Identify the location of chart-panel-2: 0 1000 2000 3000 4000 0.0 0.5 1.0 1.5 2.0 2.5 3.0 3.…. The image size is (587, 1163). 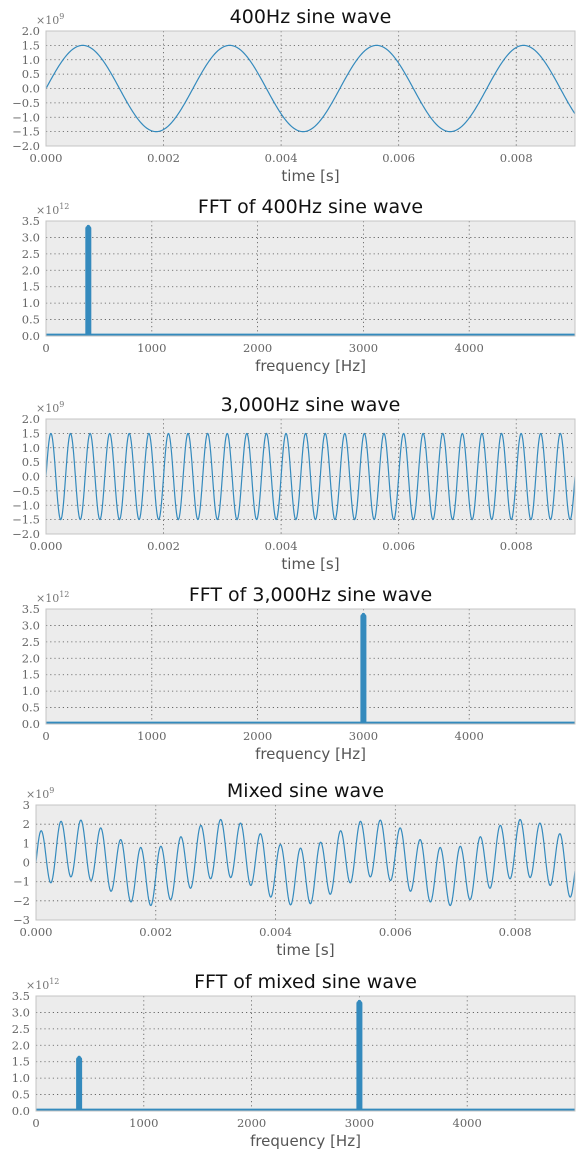
(299, 285).